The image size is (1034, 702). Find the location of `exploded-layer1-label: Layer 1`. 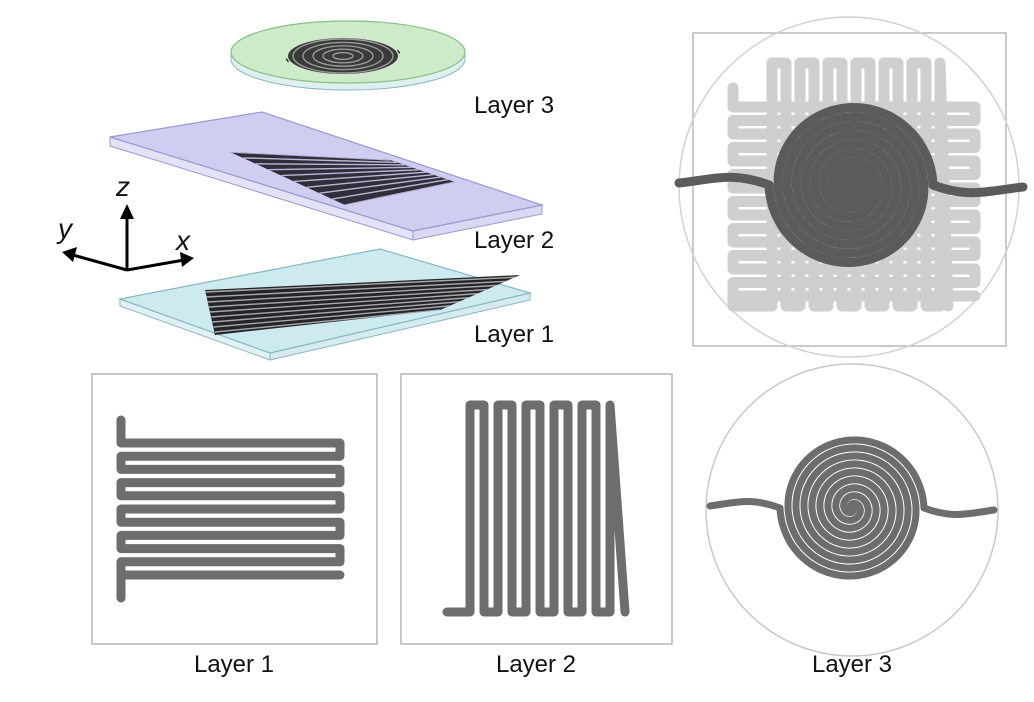

exploded-layer1-label: Layer 1 is located at coordinates (514, 334).